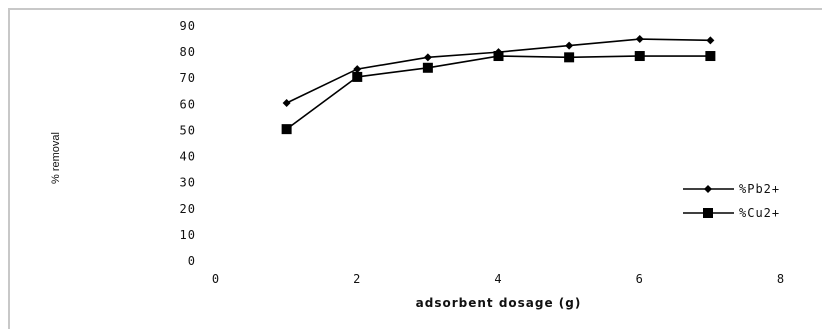  Describe the element at coordinates (357, 279) in the screenshot. I see `x-tick-label: 2` at that location.